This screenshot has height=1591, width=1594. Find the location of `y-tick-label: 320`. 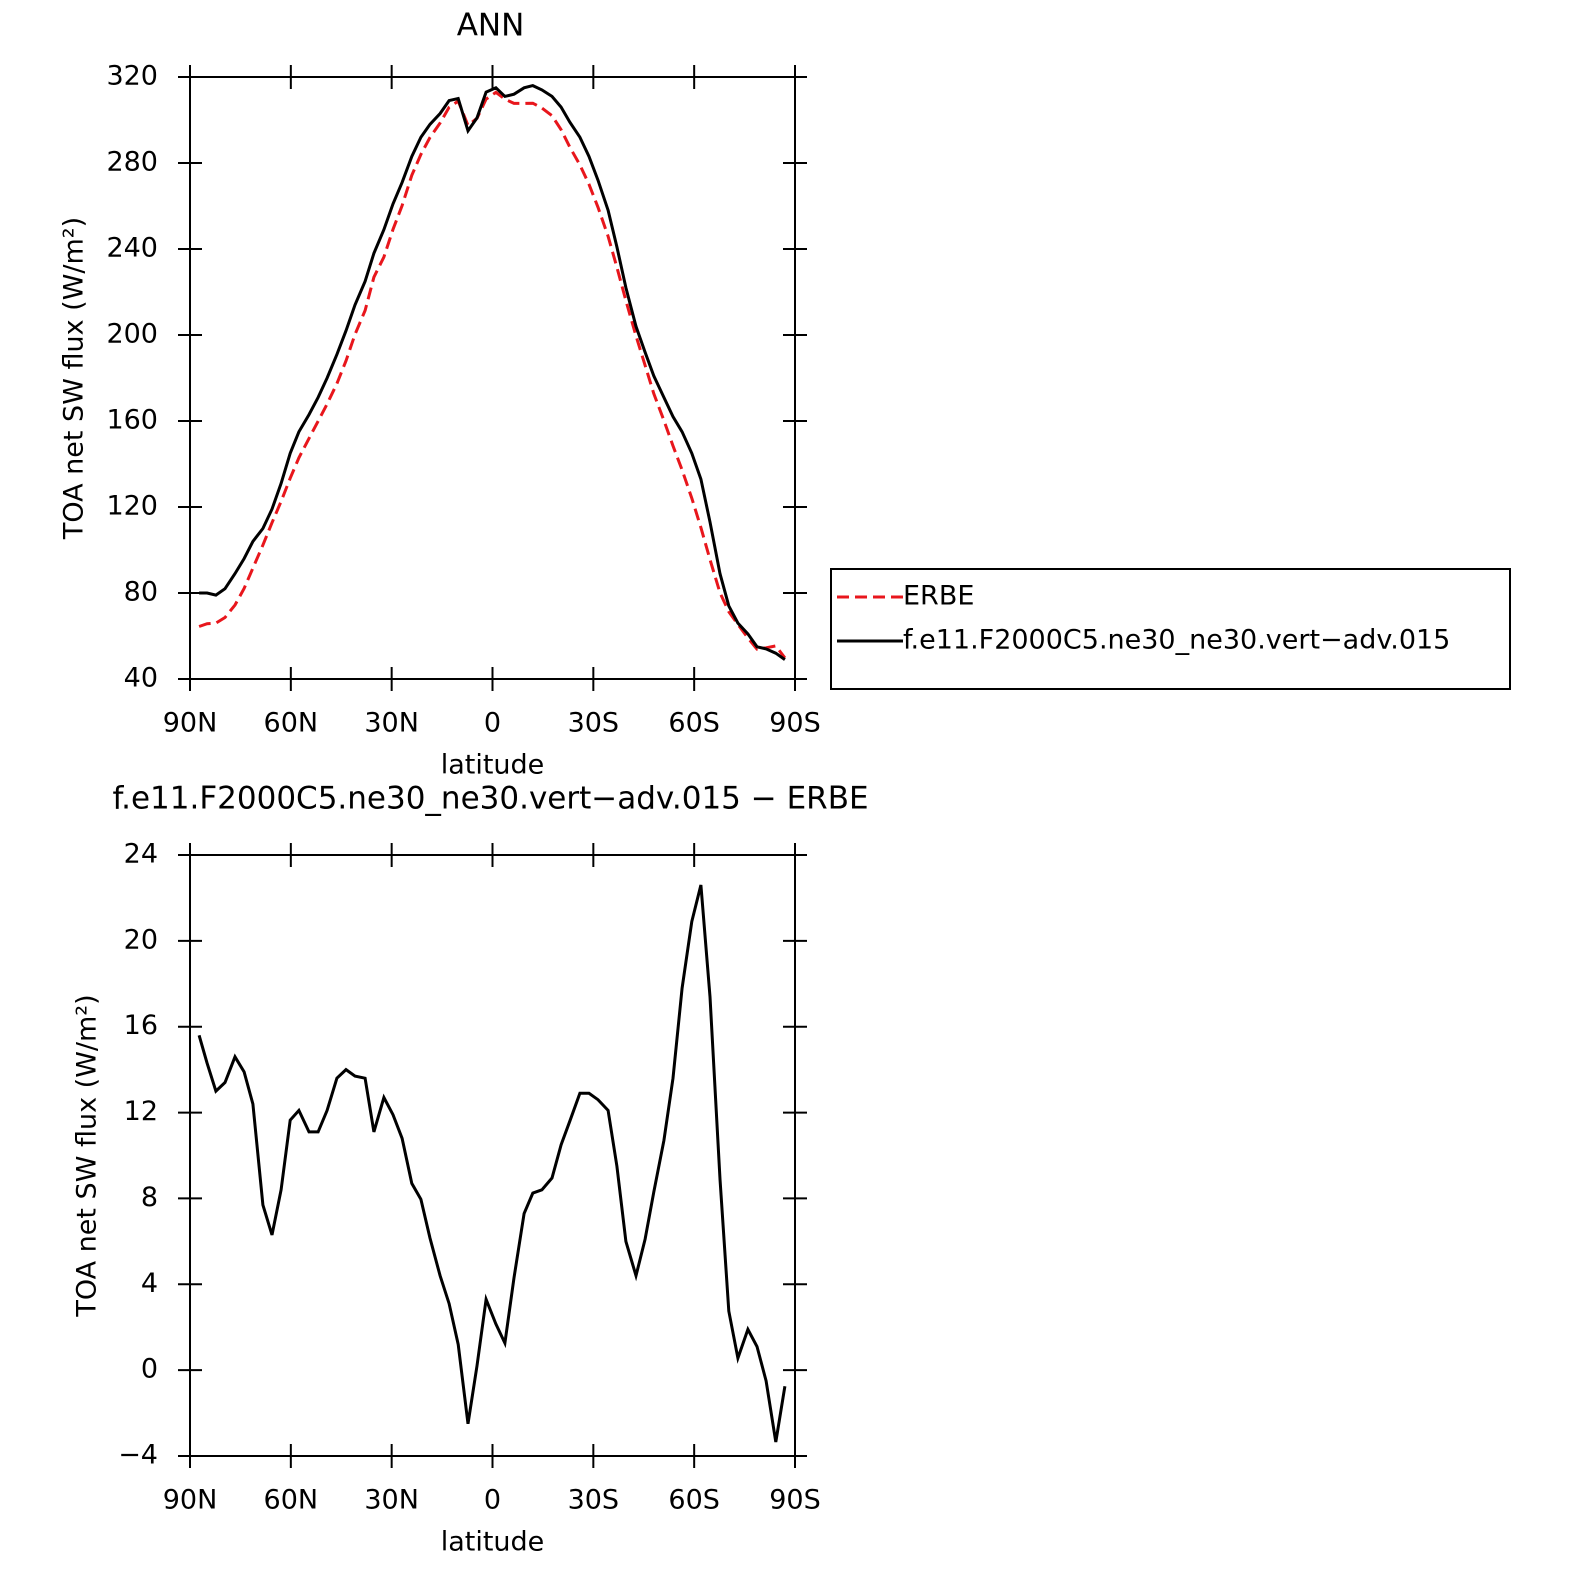

y-tick-label: 320 is located at coordinates (132, 76).